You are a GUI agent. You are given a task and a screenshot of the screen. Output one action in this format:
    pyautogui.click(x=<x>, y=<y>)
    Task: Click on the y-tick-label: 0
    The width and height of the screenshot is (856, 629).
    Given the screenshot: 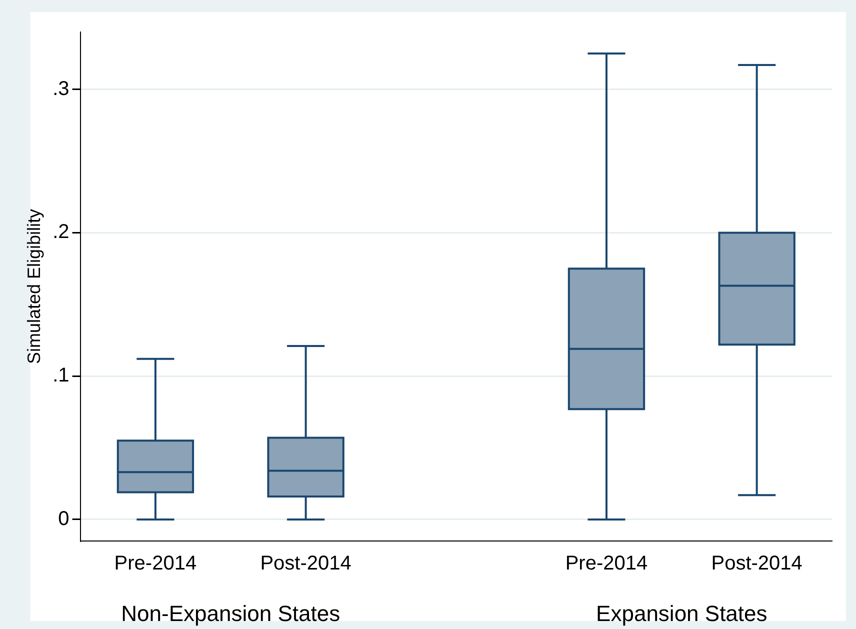 What is the action you would take?
    pyautogui.click(x=64, y=519)
    